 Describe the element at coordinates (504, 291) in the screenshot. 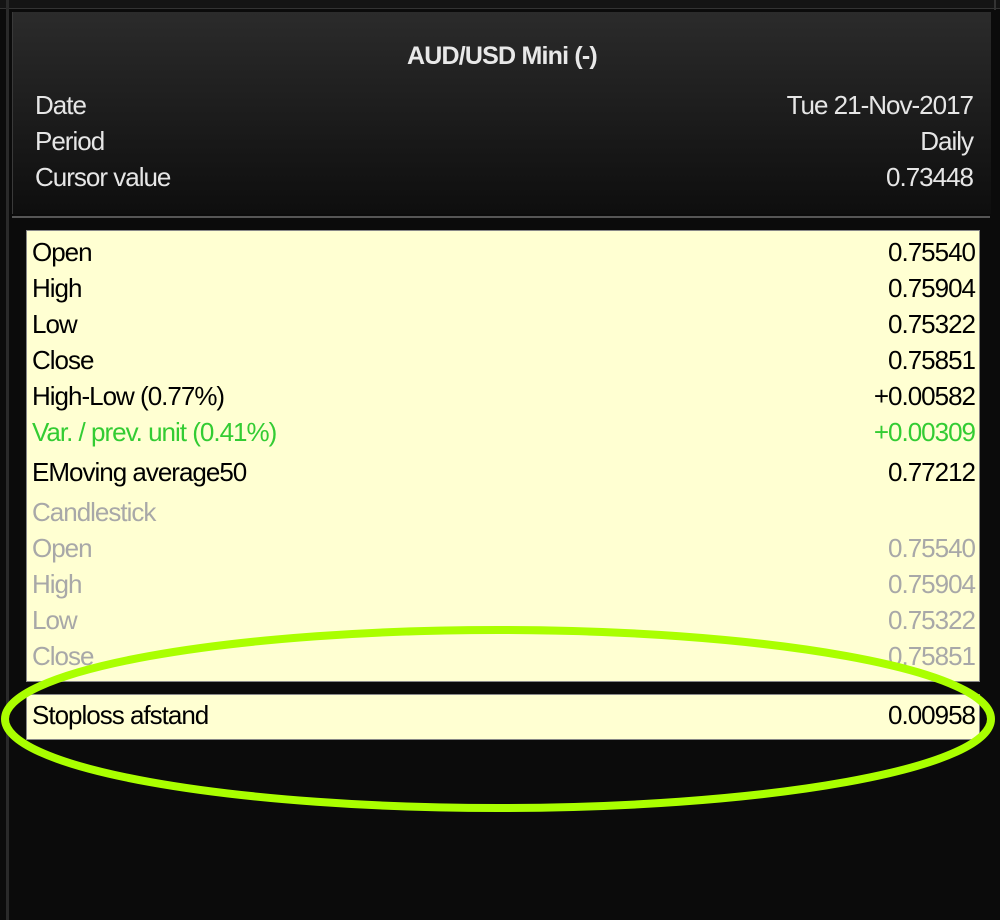

I see `high-row: High 0.75904` at that location.